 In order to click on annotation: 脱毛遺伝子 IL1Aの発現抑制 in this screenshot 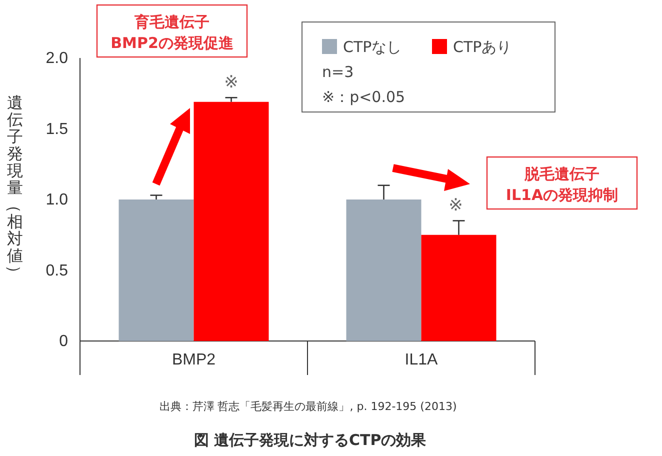, I will do `click(562, 184)`.